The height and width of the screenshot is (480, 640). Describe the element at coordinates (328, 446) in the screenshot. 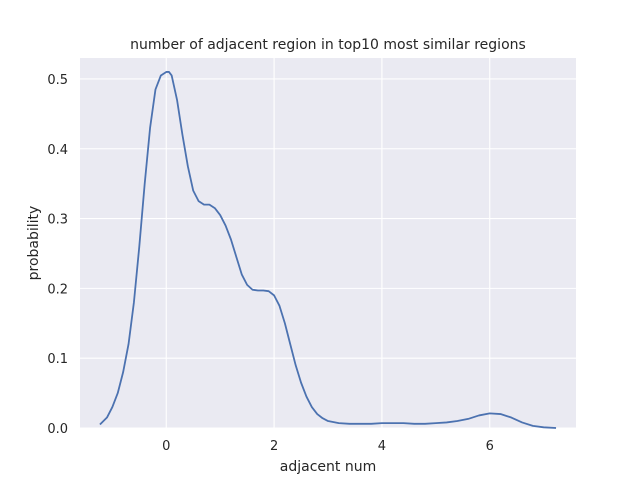

I see `x-ticks: 0 2 4 6` at that location.